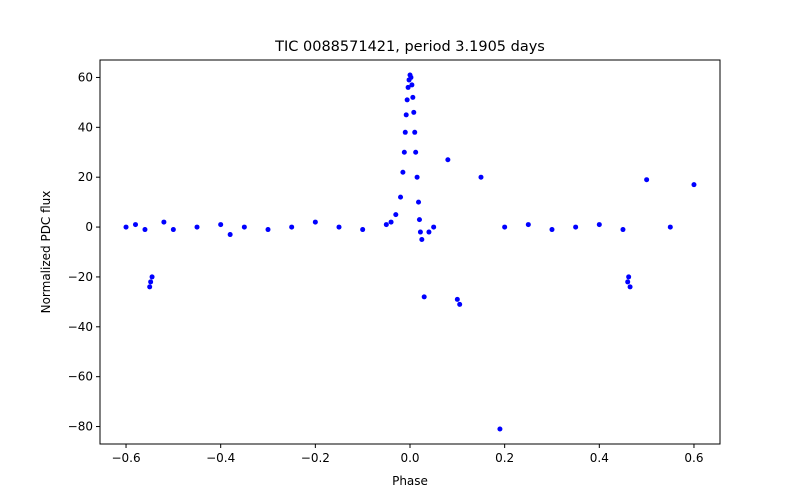 The height and width of the screenshot is (500, 800). Describe the element at coordinates (125, 458) in the screenshot. I see `x-tick-label: −0.6` at that location.